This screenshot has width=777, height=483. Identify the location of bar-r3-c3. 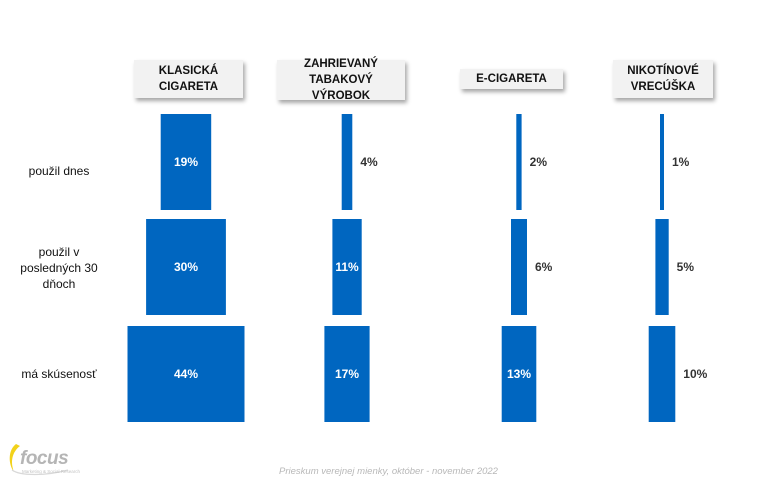
(519, 374).